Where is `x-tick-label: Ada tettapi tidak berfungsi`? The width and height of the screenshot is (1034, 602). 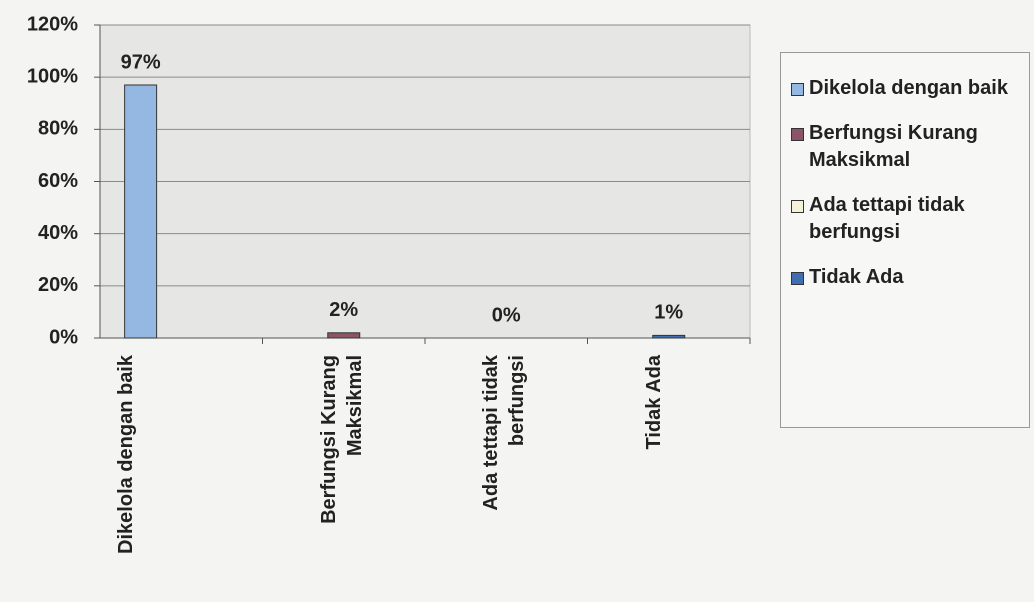 x-tick-label: Ada tettapi tidak berfungsi is located at coordinates (504, 433).